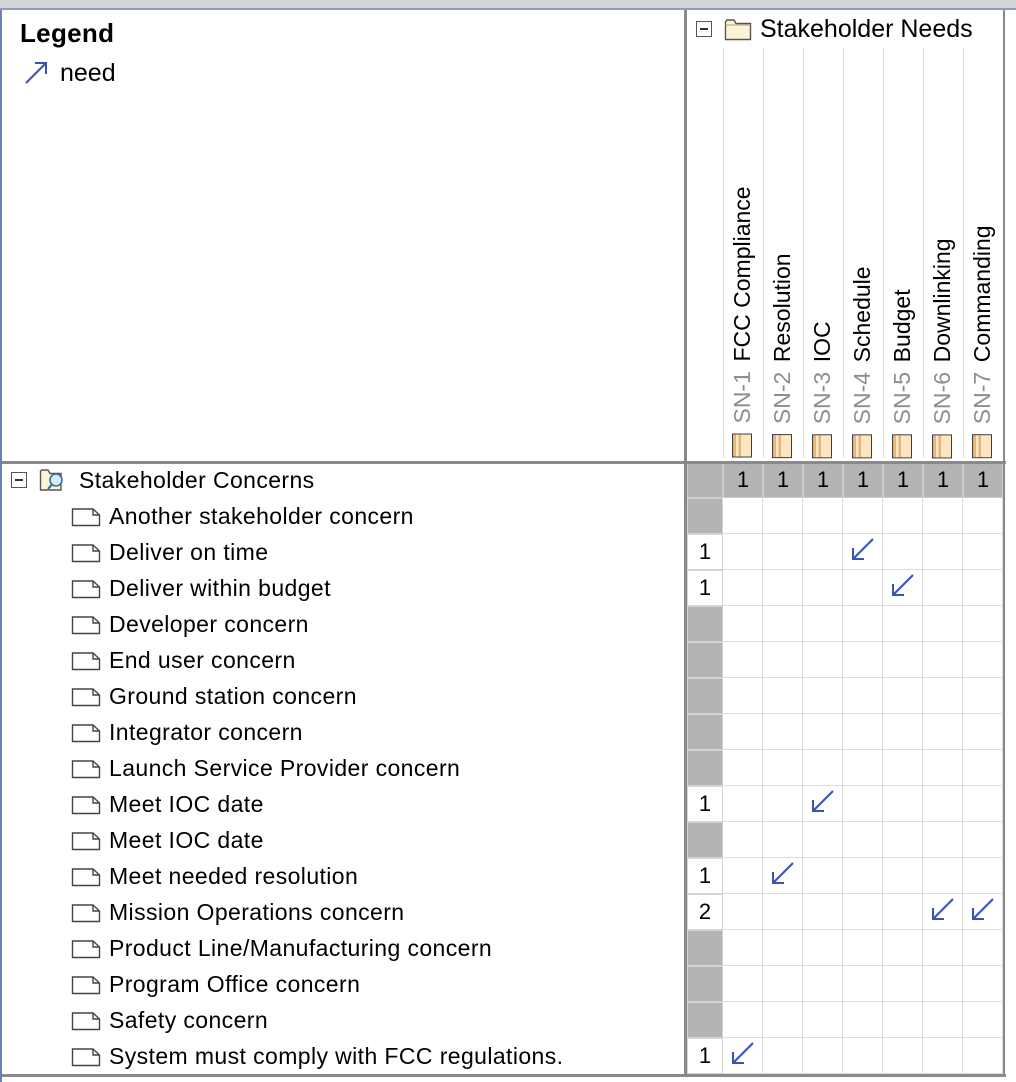  Describe the element at coordinates (343, 480) in the screenshot. I see `row-group-header: Stakeholder Concerns` at that location.